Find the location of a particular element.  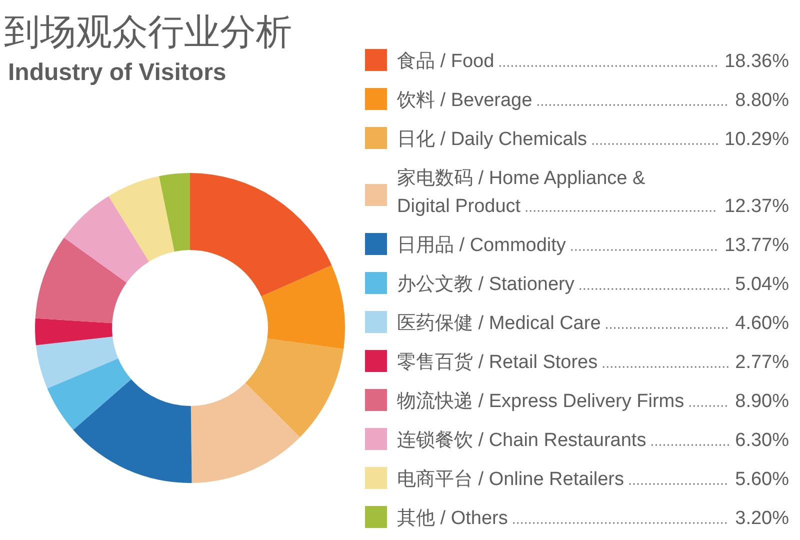

data-label: 8.90% is located at coordinates (762, 401).